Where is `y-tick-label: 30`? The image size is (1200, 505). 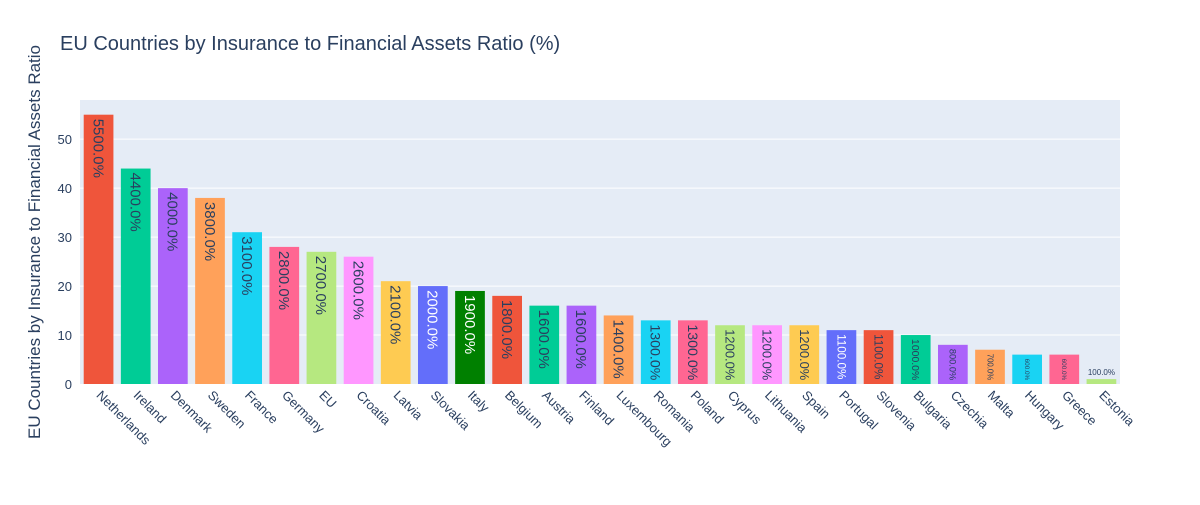
y-tick-label: 30 is located at coordinates (65, 237).